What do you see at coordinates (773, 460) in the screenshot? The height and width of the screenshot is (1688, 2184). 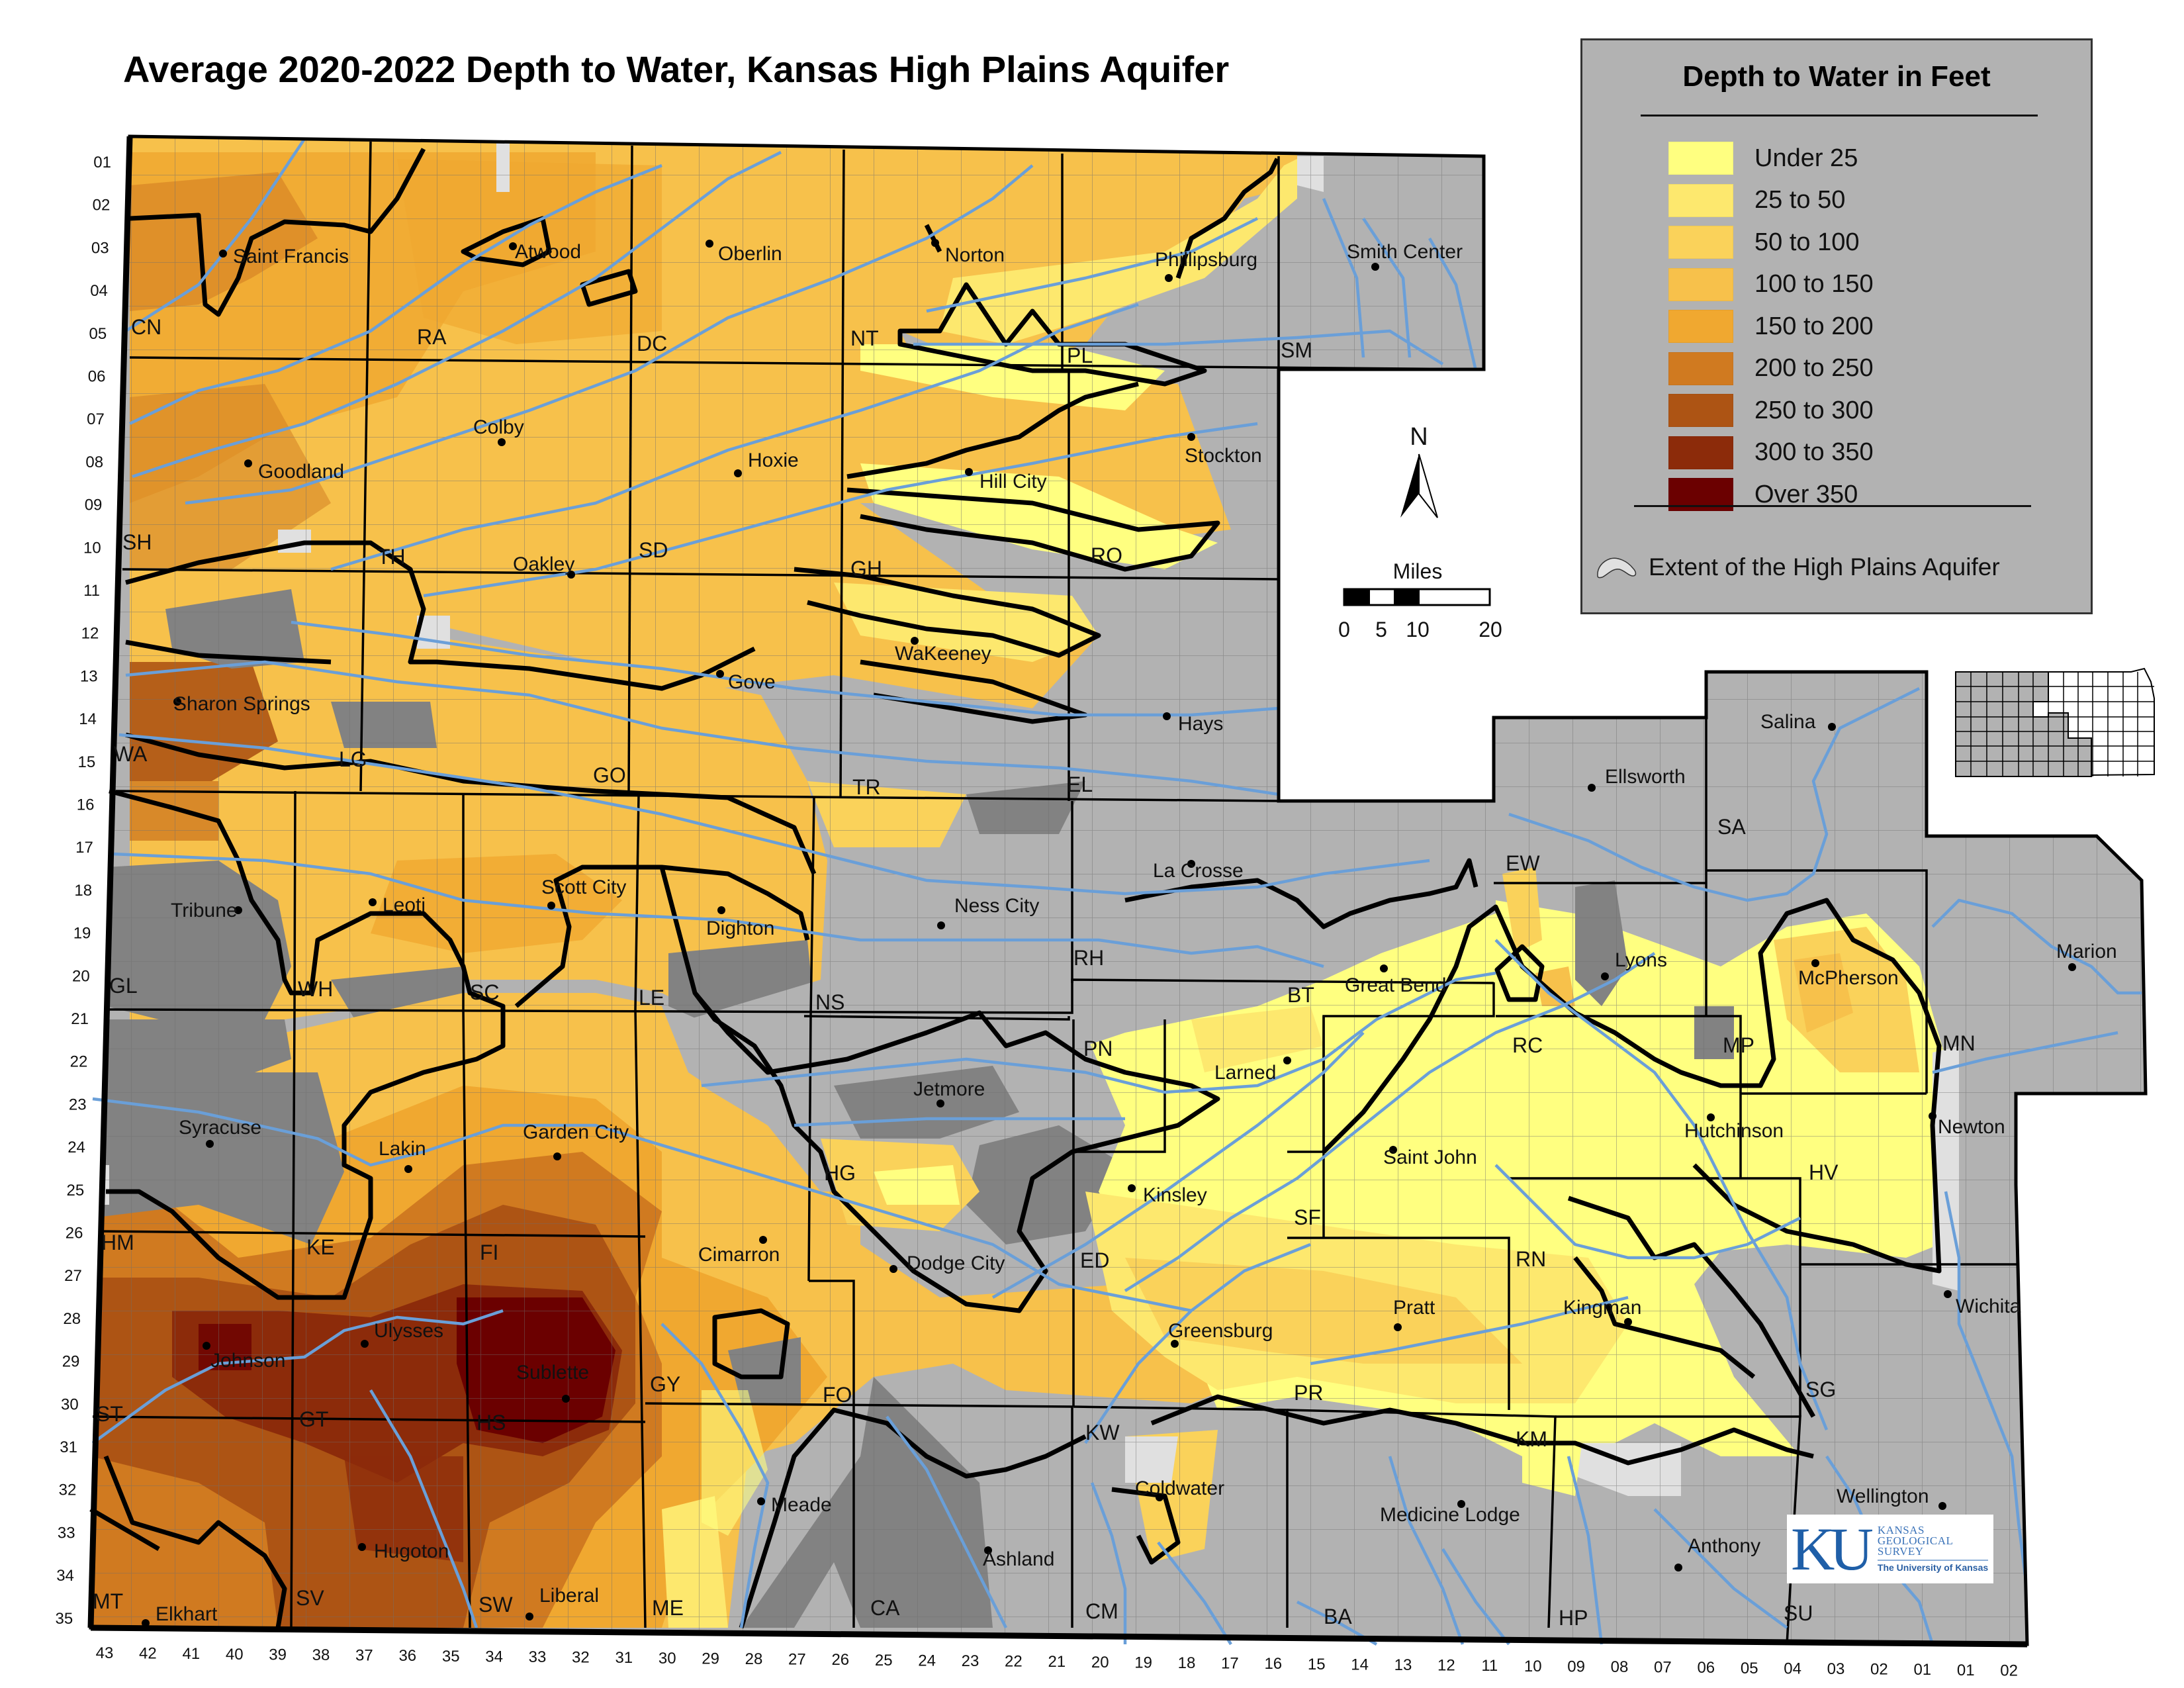 I see `city-label: Hoxie` at bounding box center [773, 460].